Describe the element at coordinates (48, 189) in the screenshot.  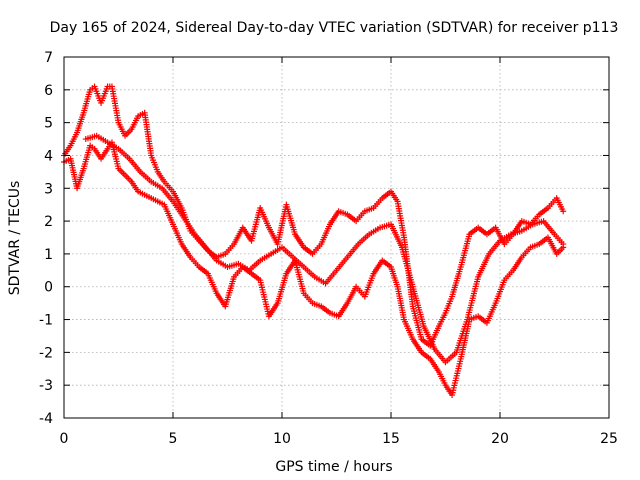
I see `y-tick-label: 3` at that location.